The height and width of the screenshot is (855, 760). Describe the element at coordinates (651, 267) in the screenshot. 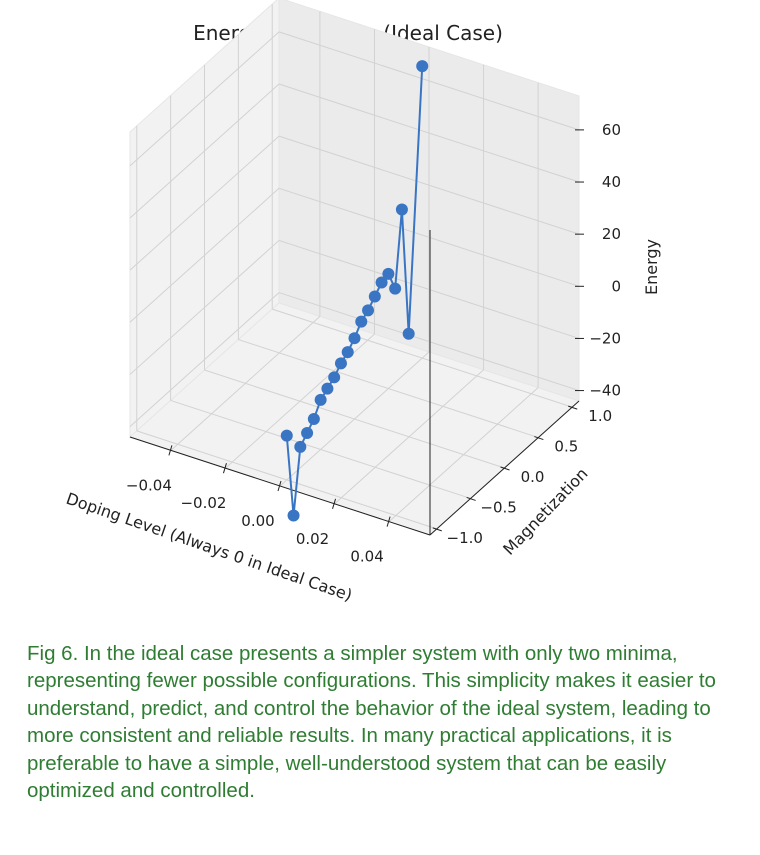

I see `z-axis-label: Energy` at that location.